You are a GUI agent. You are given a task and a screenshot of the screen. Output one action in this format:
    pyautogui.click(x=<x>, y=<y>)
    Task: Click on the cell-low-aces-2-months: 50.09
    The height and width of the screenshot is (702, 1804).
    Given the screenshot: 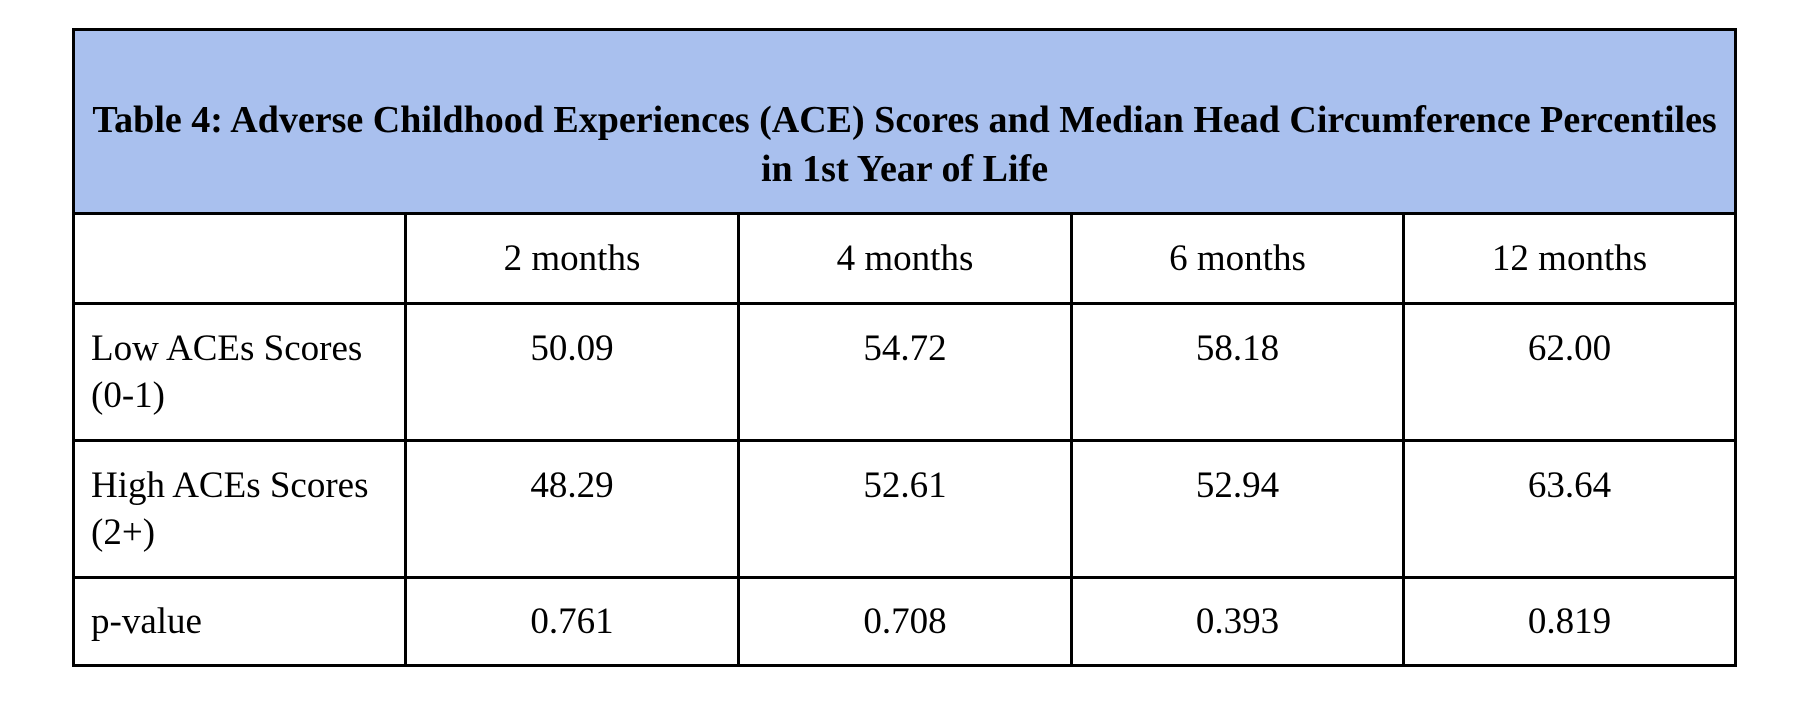 What is the action you would take?
    pyautogui.click(x=572, y=372)
    